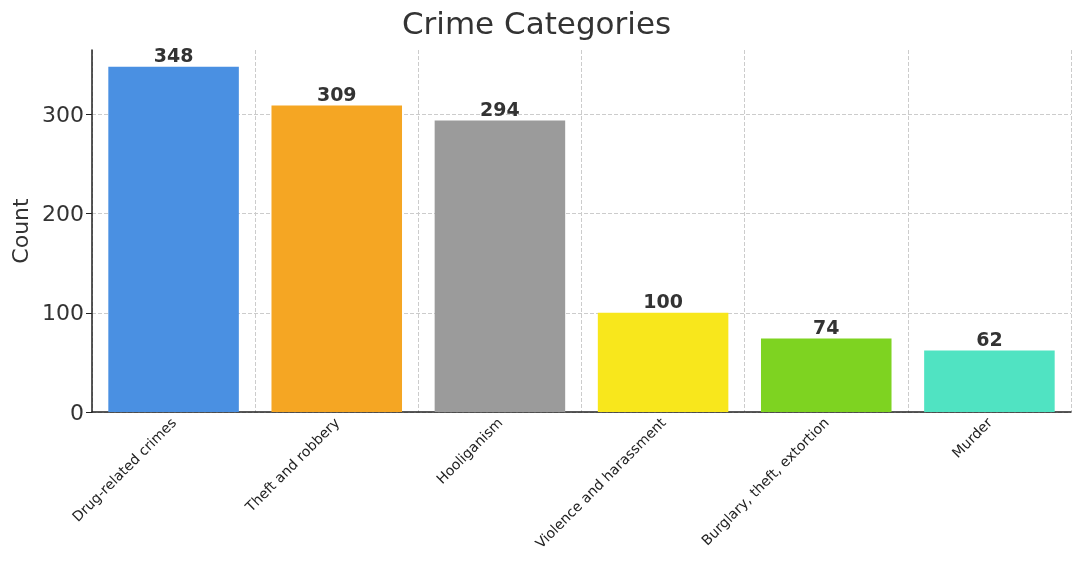  I want to click on data-label: 294, so click(500, 108).